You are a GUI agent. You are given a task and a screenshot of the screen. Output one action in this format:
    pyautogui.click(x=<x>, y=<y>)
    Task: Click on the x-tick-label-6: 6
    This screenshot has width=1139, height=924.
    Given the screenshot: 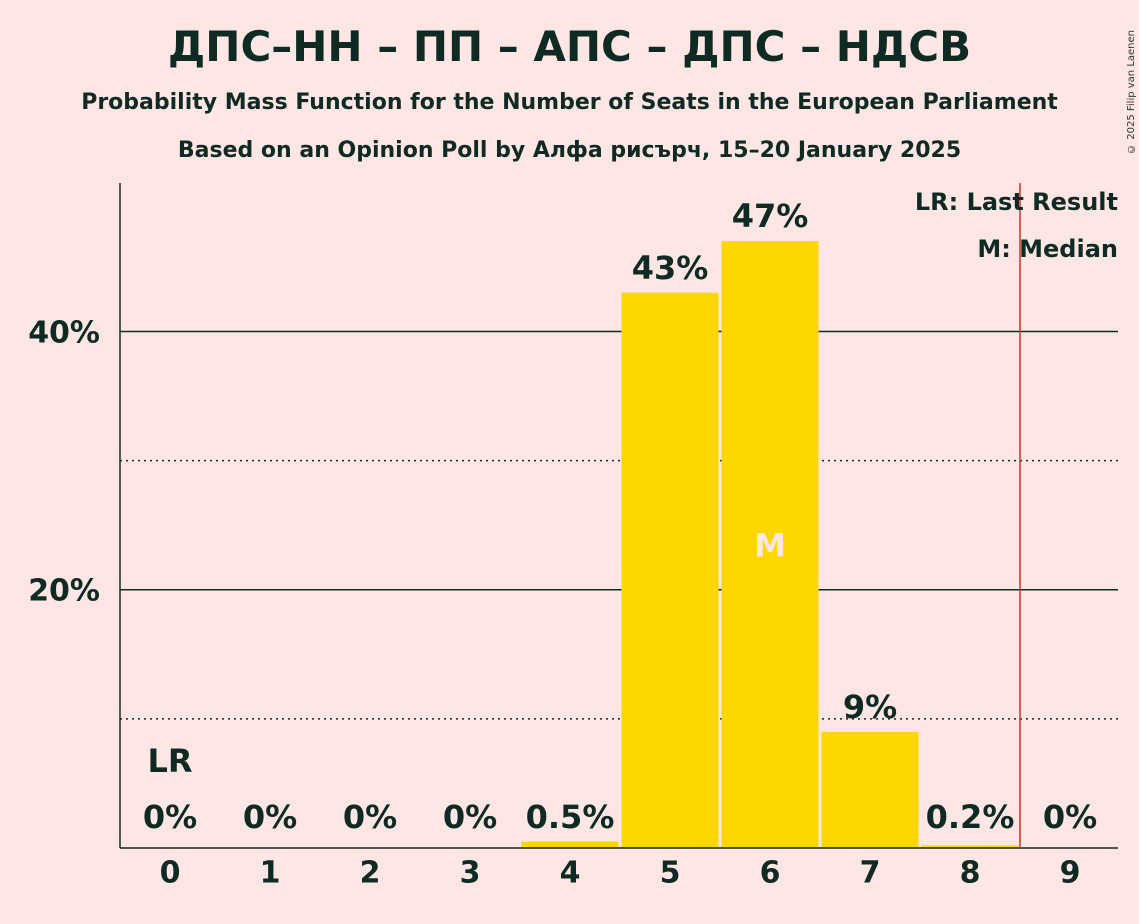 What is the action you would take?
    pyautogui.click(x=770, y=873)
    